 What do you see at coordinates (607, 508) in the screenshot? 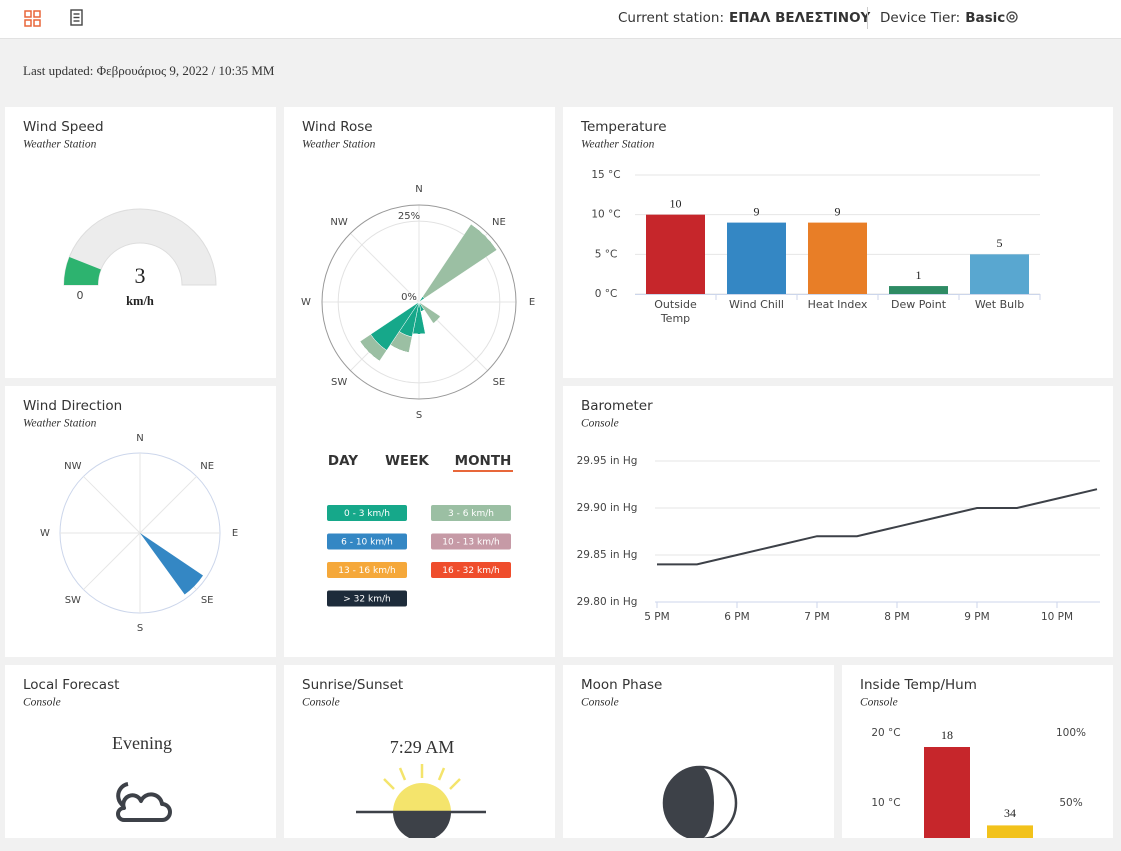
I see `y-tick-label: 29.90 in Hg` at bounding box center [607, 508].